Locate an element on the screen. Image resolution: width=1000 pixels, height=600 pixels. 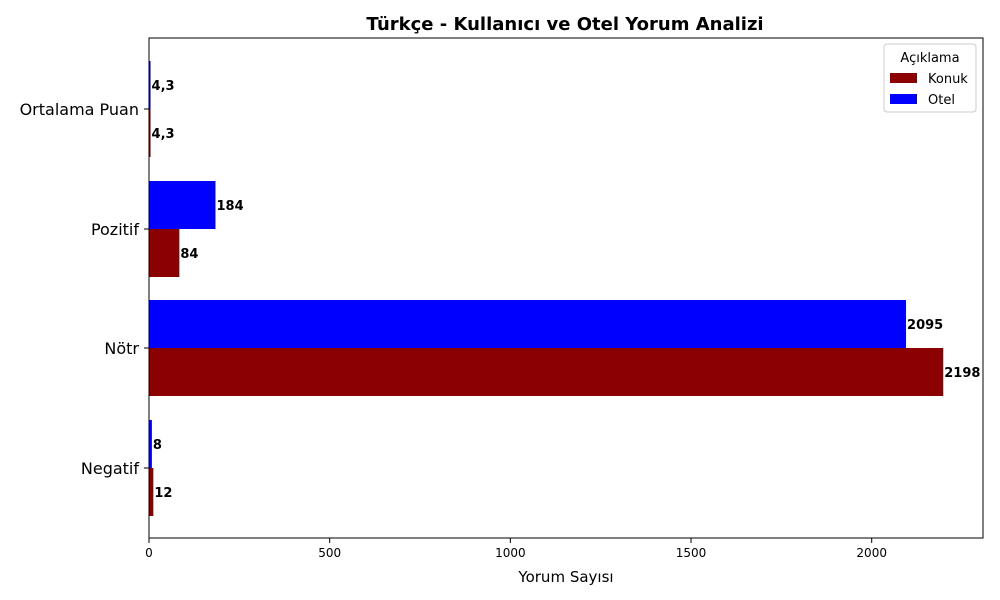
x-axis: 0 500 1000 1500 2000 is located at coordinates (516, 549).